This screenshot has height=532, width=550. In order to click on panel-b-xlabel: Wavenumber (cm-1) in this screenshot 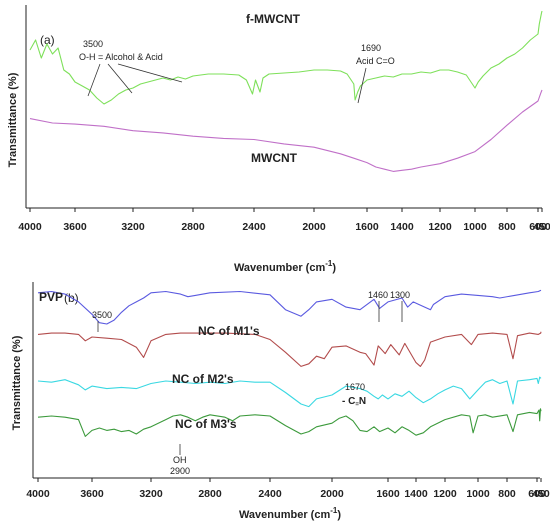, I will do `click(290, 513)`.